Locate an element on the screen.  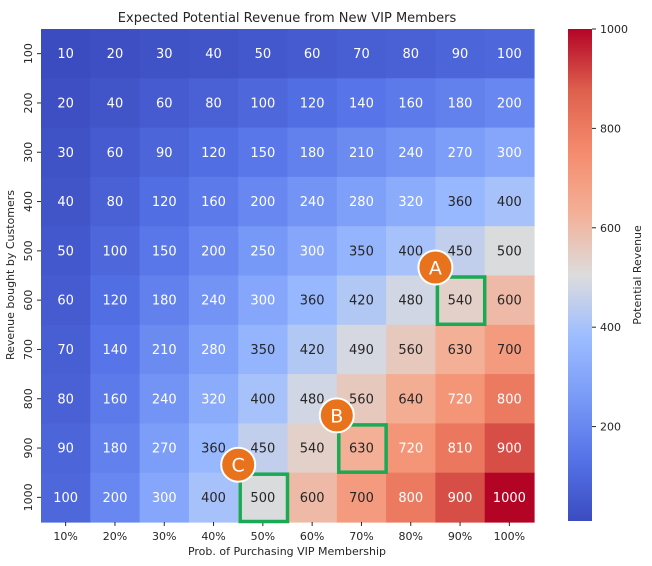
x-tick-label: 60% is located at coordinates (312, 536).